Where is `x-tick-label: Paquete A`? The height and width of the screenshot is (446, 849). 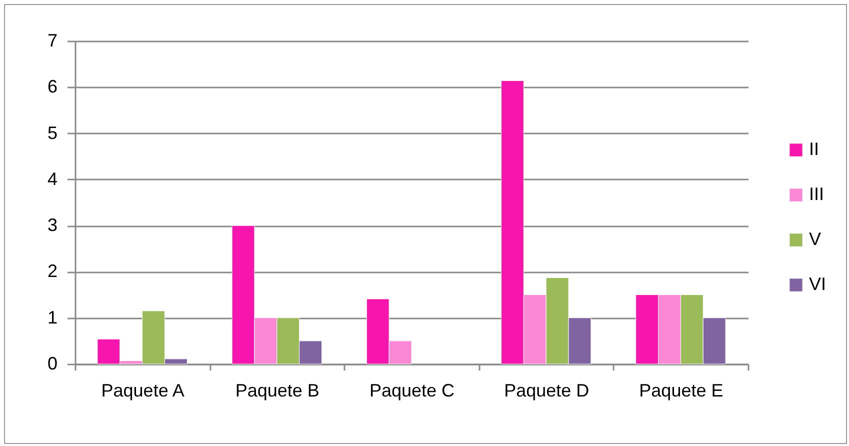 x-tick-label: Paquete A is located at coordinates (142, 390).